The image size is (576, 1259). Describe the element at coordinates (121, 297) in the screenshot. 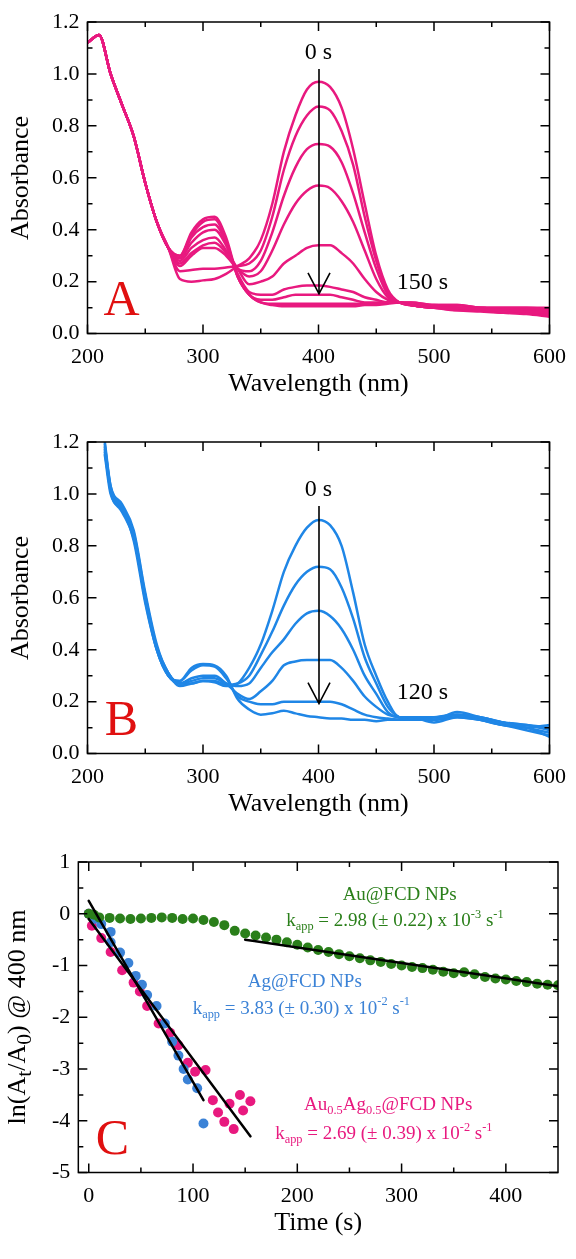

I see `annotation: A` at that location.